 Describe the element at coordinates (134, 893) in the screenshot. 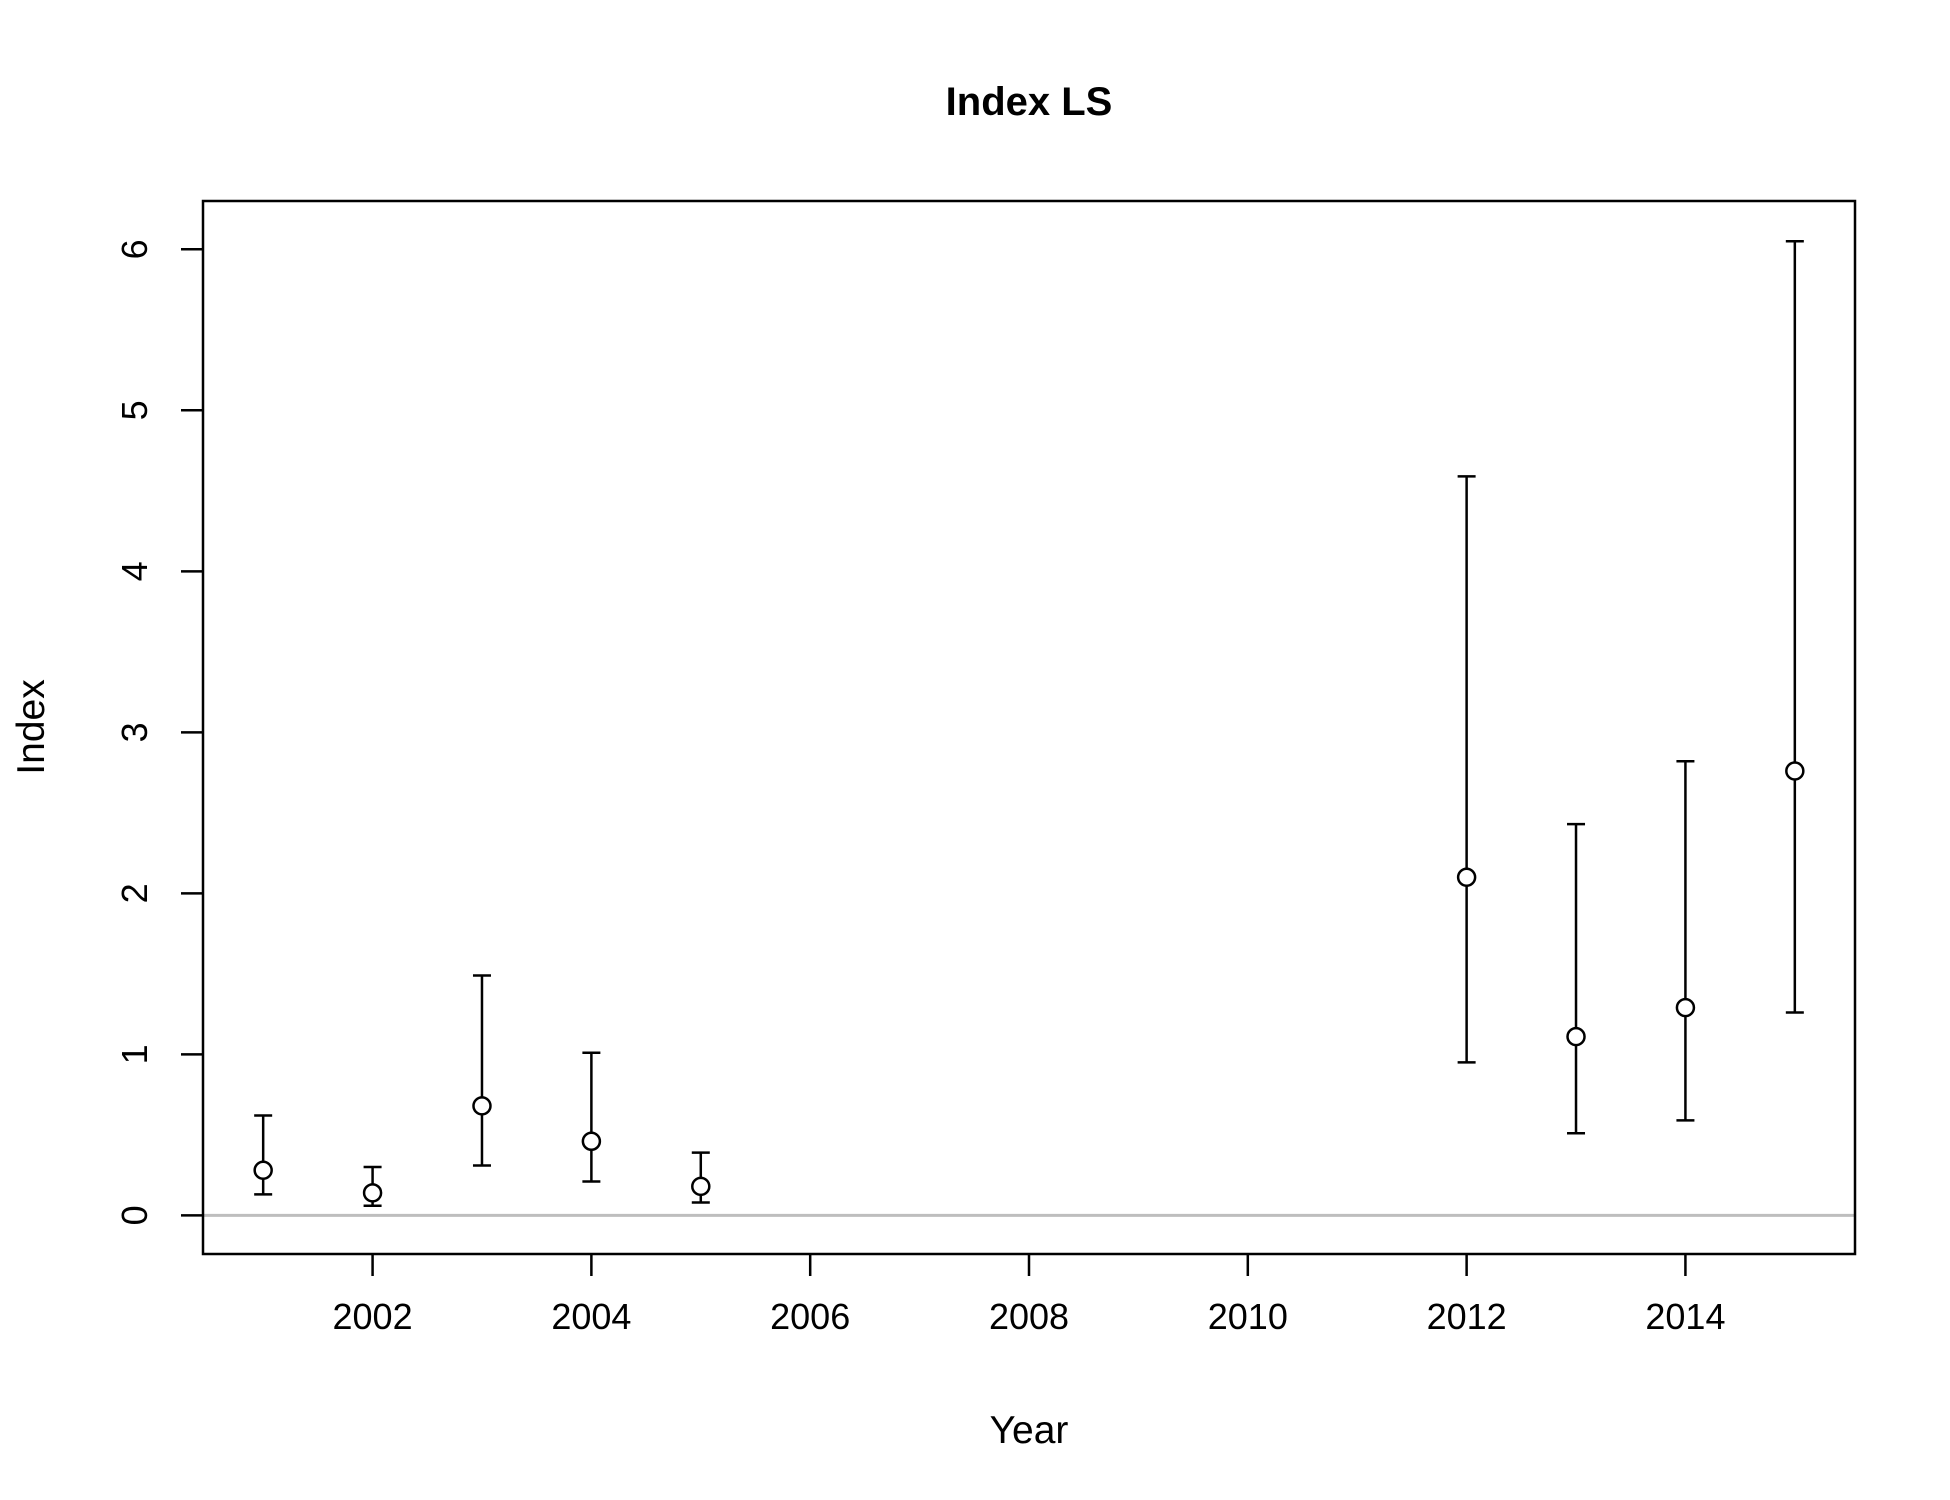

I see `y-tick-label: 2` at that location.